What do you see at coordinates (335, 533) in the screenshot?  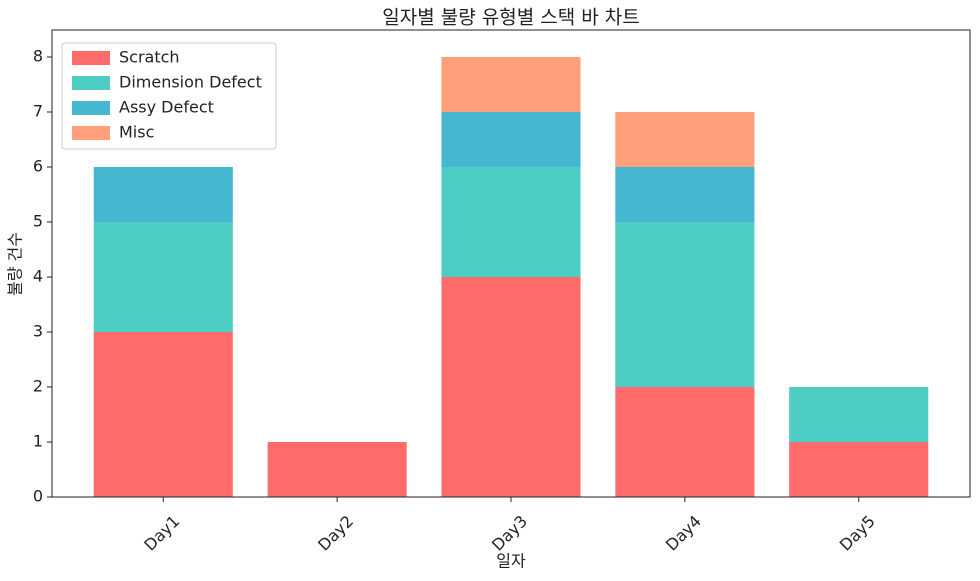 I see `x-tick-label: Day2` at bounding box center [335, 533].